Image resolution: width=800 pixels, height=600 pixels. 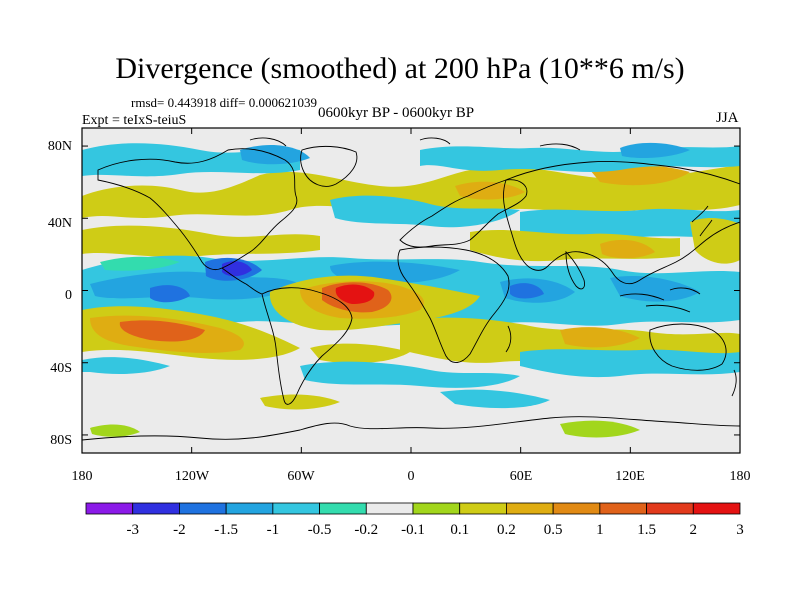 I want to click on colorbar-label: -1.5, so click(x=226, y=530).